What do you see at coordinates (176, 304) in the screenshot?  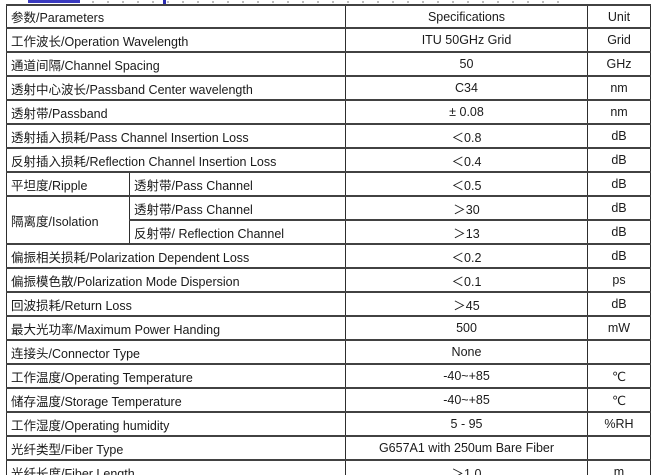 I see `param-cell: 回波损耗/Return Loss` at bounding box center [176, 304].